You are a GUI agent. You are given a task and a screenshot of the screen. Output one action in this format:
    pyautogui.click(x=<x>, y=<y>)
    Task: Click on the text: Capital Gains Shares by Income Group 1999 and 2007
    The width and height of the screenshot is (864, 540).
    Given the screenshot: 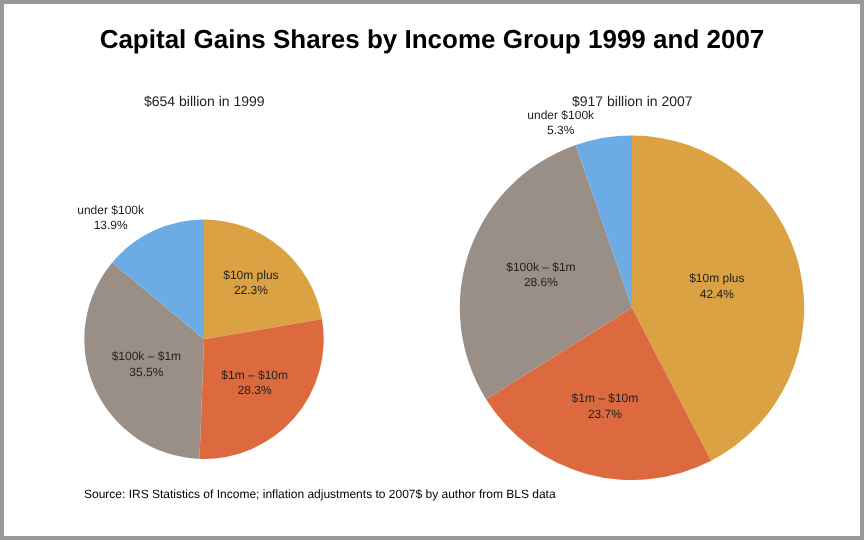 What is the action you would take?
    pyautogui.click(x=432, y=39)
    